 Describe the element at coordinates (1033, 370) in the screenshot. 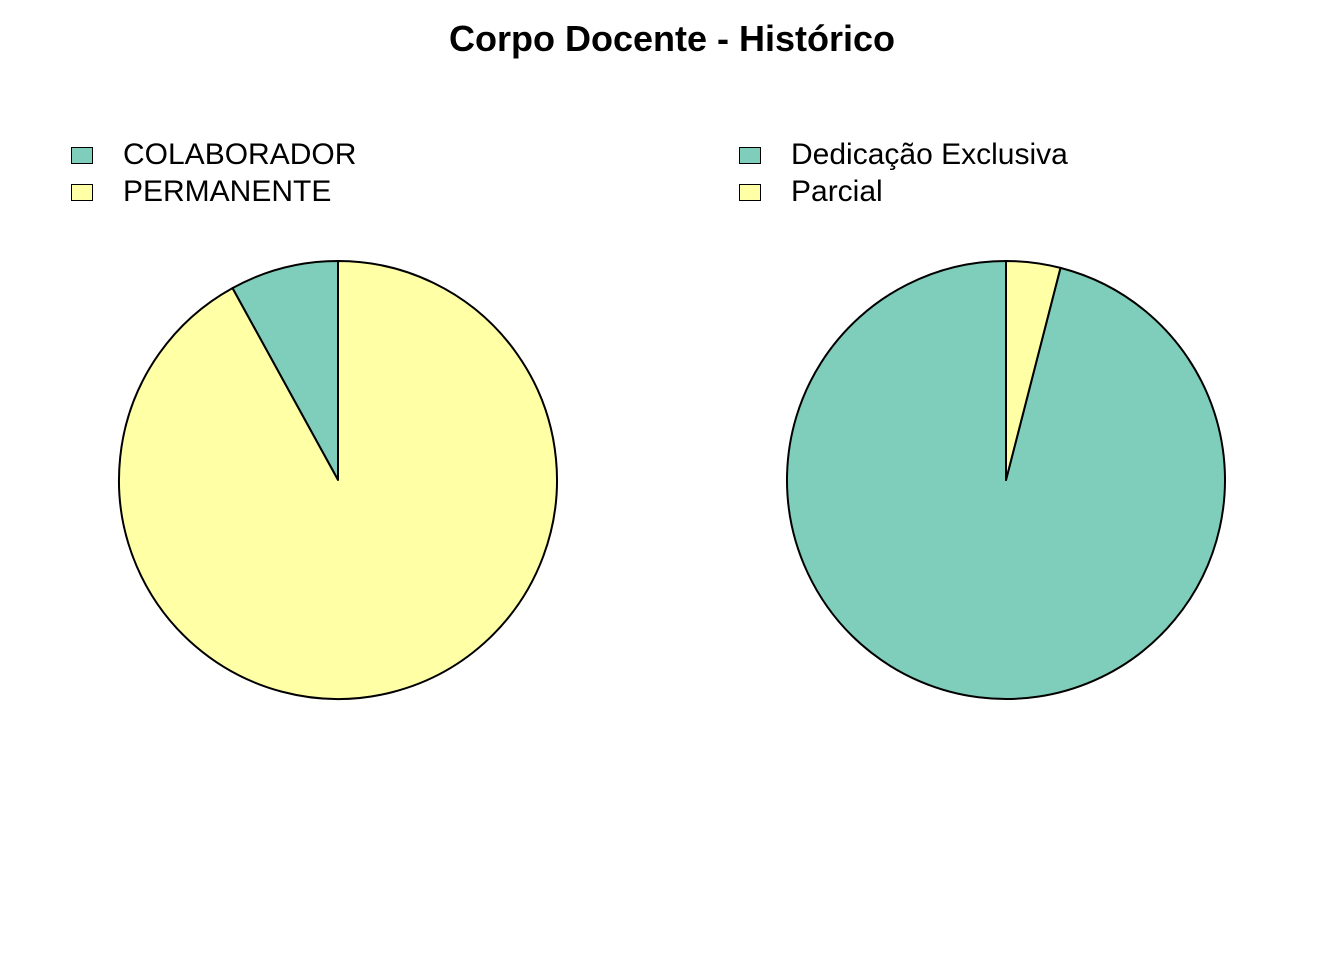

I see `pie-slice-parcial` at that location.